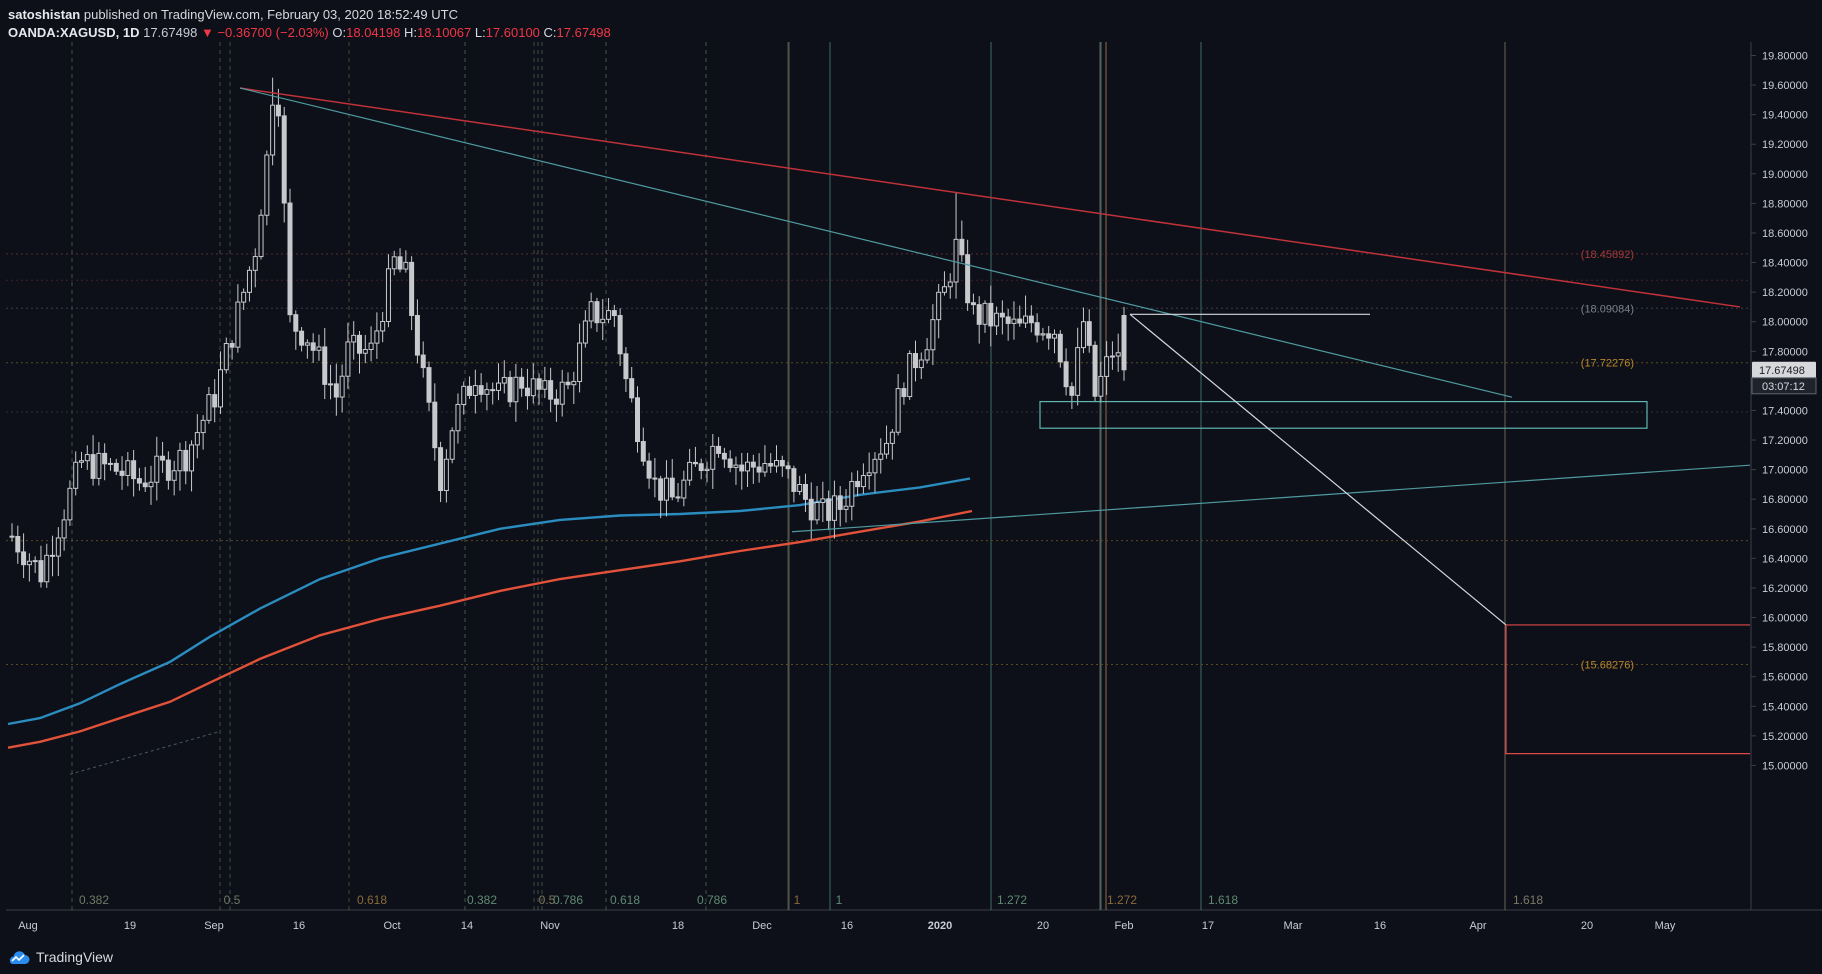 This screenshot has width=1822, height=974. What do you see at coordinates (1627, 689) in the screenshot?
I see `target-zone` at bounding box center [1627, 689].